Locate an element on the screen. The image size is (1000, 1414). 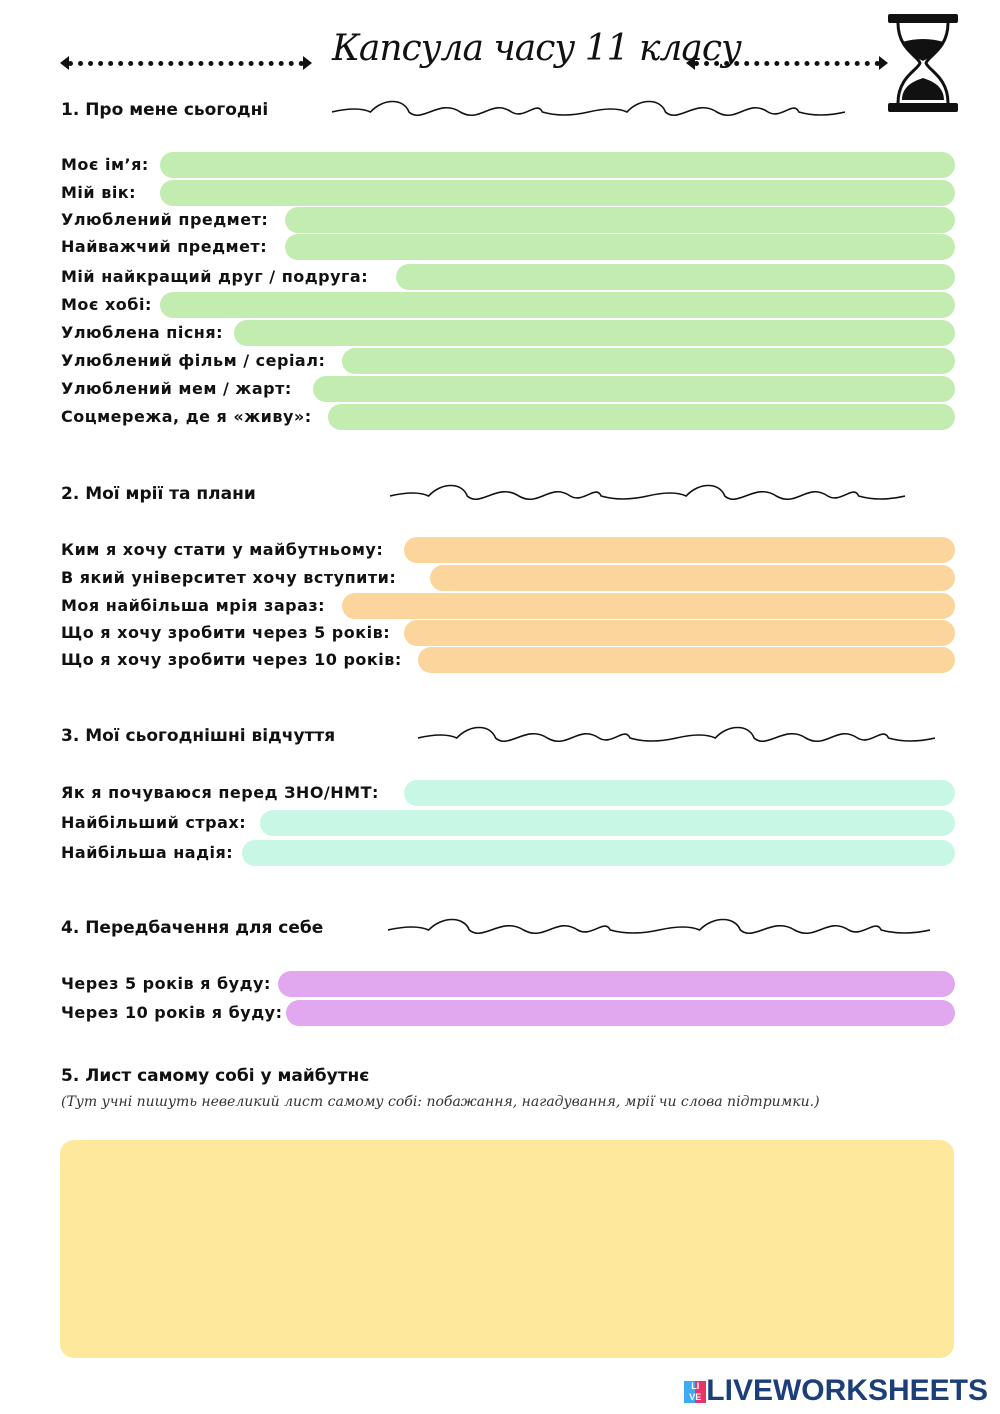
field-label: Найбільша надія: is located at coordinates (147, 852).